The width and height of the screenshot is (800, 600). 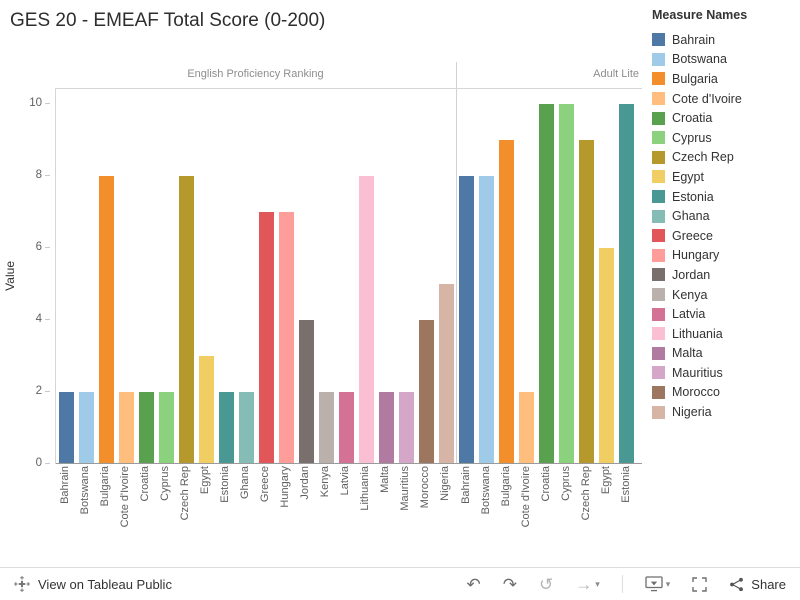 I want to click on bar-morocco, so click(x=426, y=392).